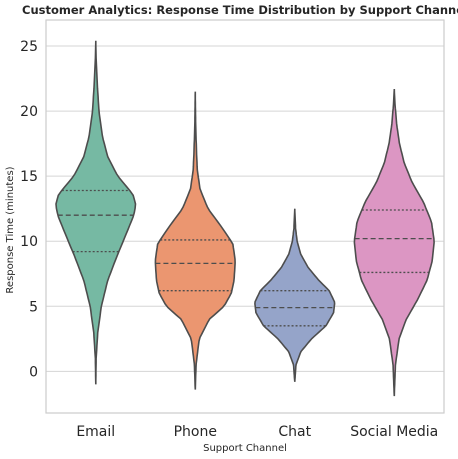 The height and width of the screenshot is (459, 458). What do you see at coordinates (29, 112) in the screenshot?
I see `y-tick-label: 20` at bounding box center [29, 112].